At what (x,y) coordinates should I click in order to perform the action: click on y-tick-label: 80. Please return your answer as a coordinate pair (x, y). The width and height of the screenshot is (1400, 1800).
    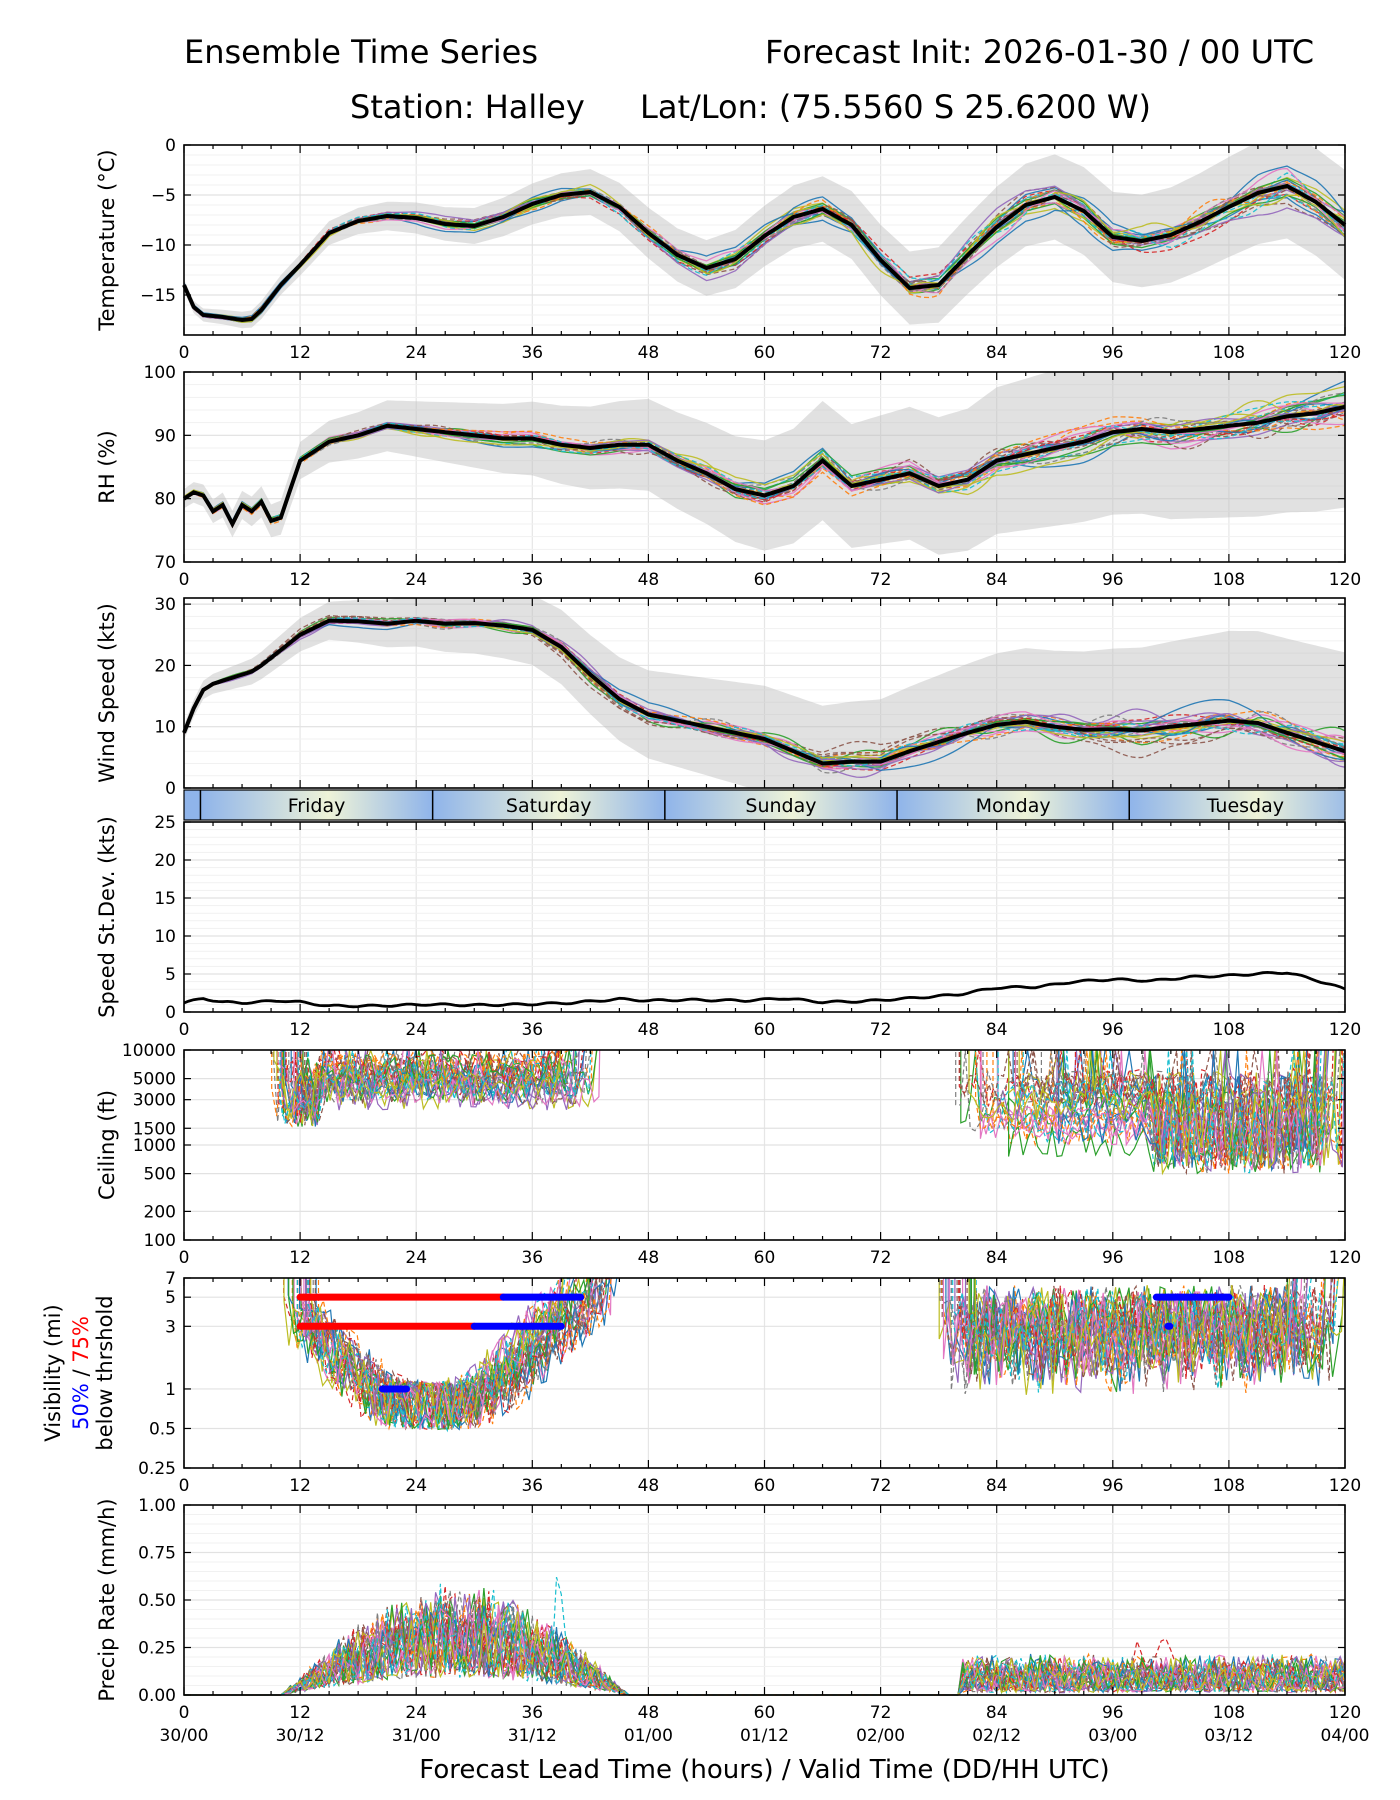
    Looking at the image, I should click on (165, 500).